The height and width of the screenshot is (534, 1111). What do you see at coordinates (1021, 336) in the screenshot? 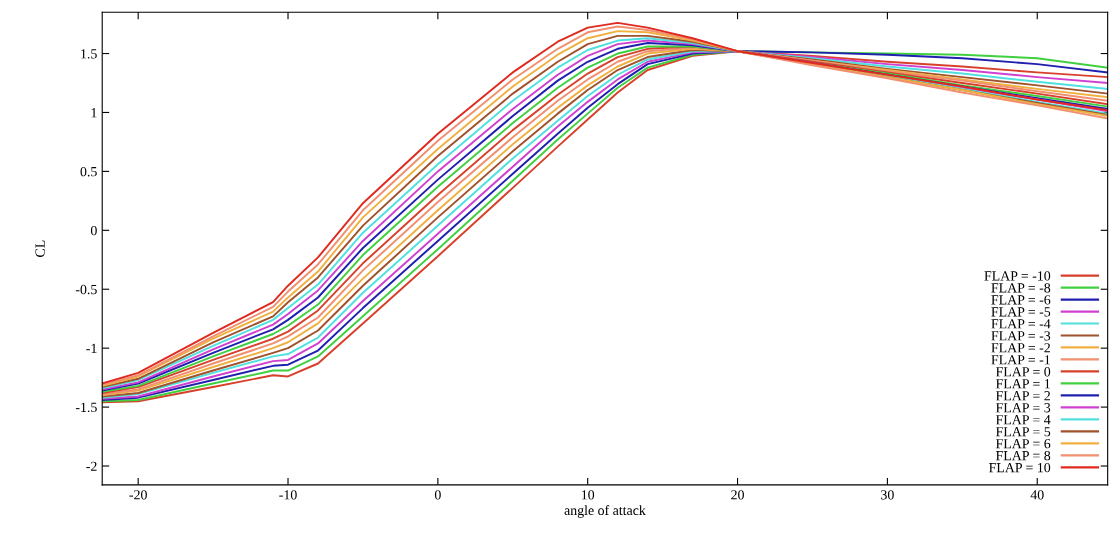
I see `legend-label: FLAP = -3` at bounding box center [1021, 336].